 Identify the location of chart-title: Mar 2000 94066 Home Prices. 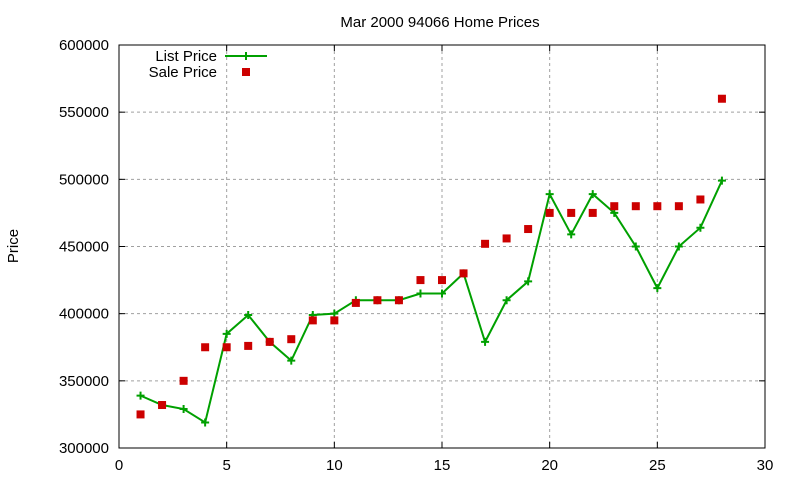
(439, 22).